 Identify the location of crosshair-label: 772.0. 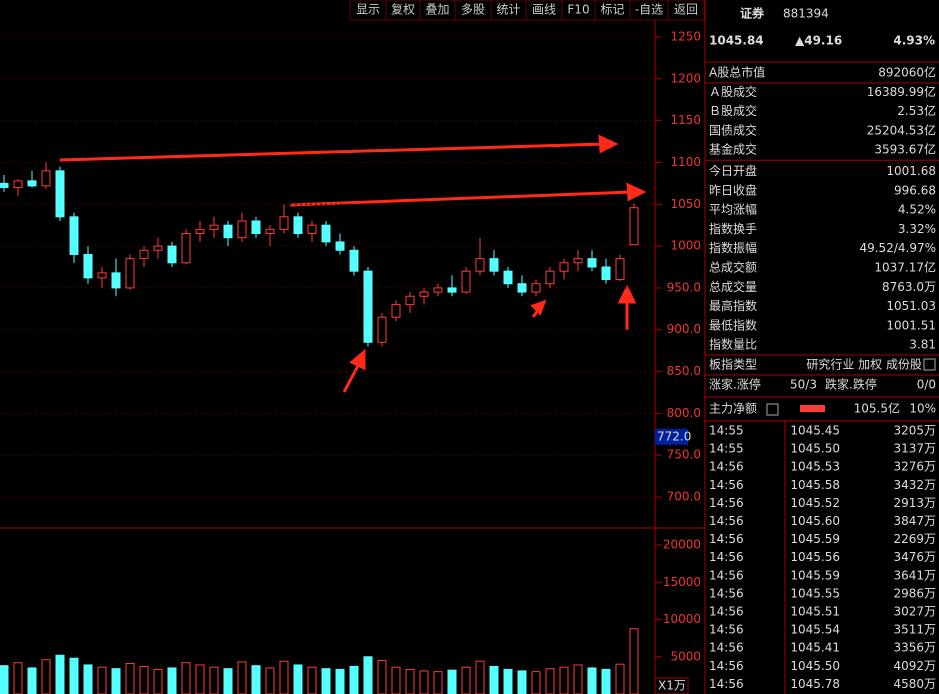
(674, 436).